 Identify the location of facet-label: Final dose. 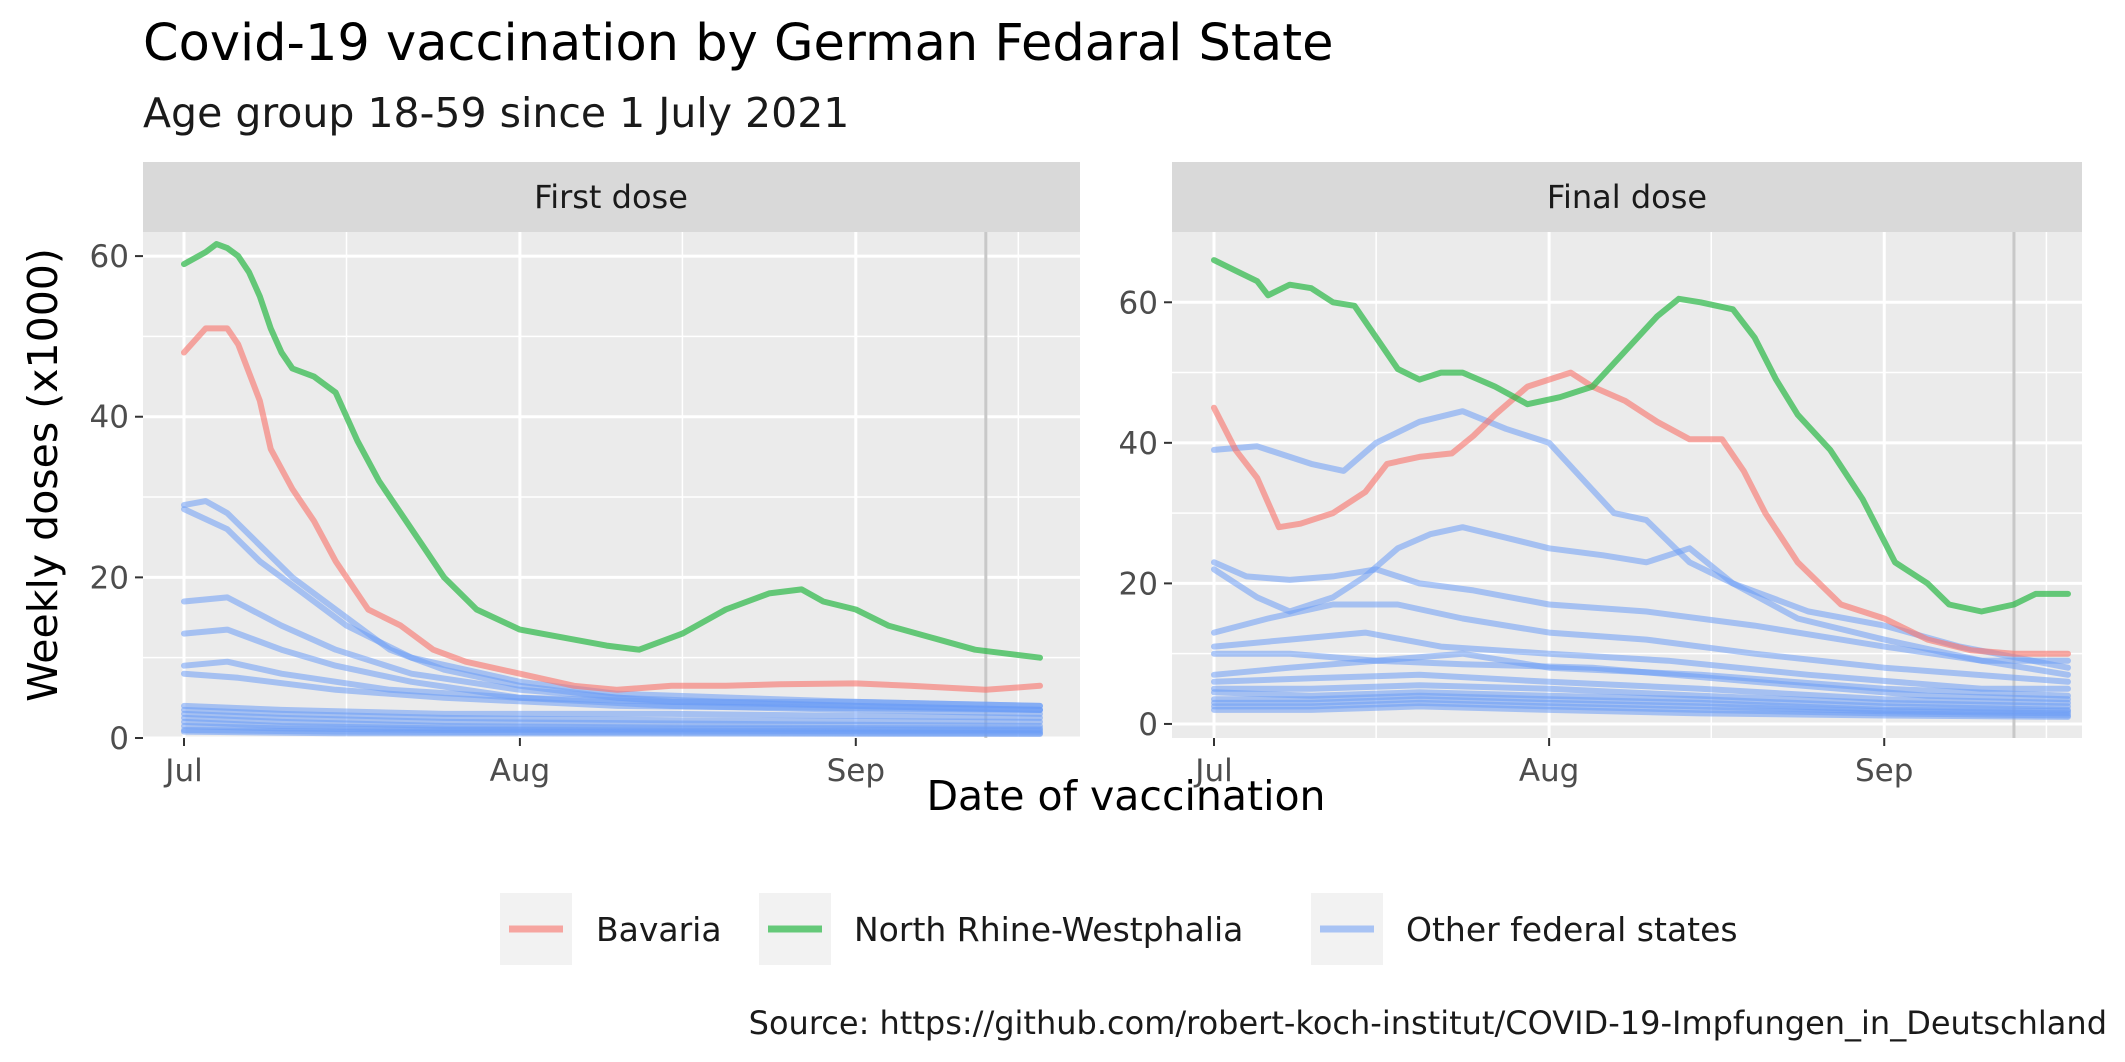
(1627, 197).